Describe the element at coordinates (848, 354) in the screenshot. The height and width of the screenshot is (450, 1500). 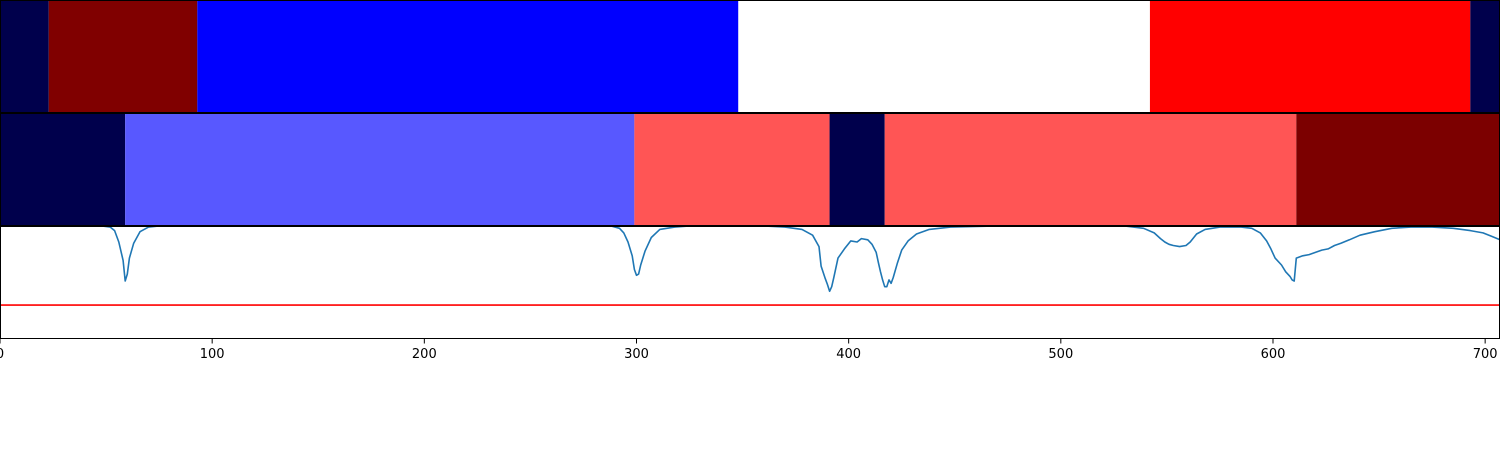
I see `x-tick-label-400: 400` at that location.